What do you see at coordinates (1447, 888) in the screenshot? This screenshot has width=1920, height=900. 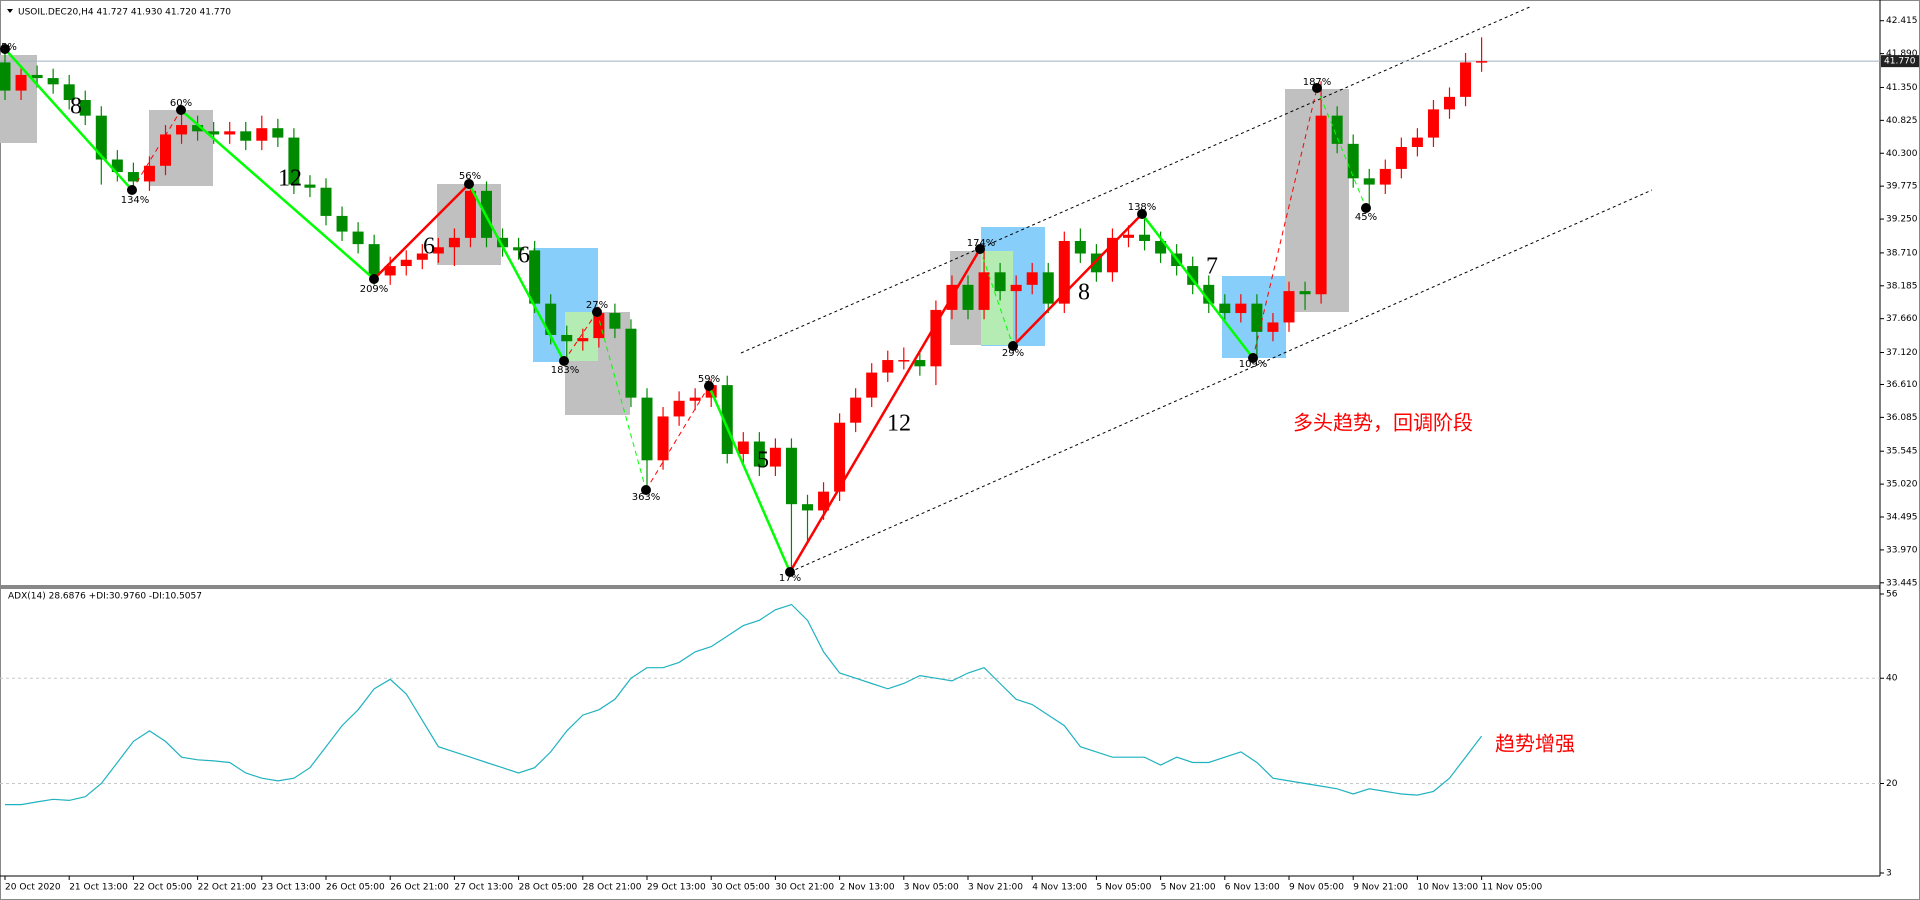 I see `x-tick-label: 10 Nov 13:00` at bounding box center [1447, 888].